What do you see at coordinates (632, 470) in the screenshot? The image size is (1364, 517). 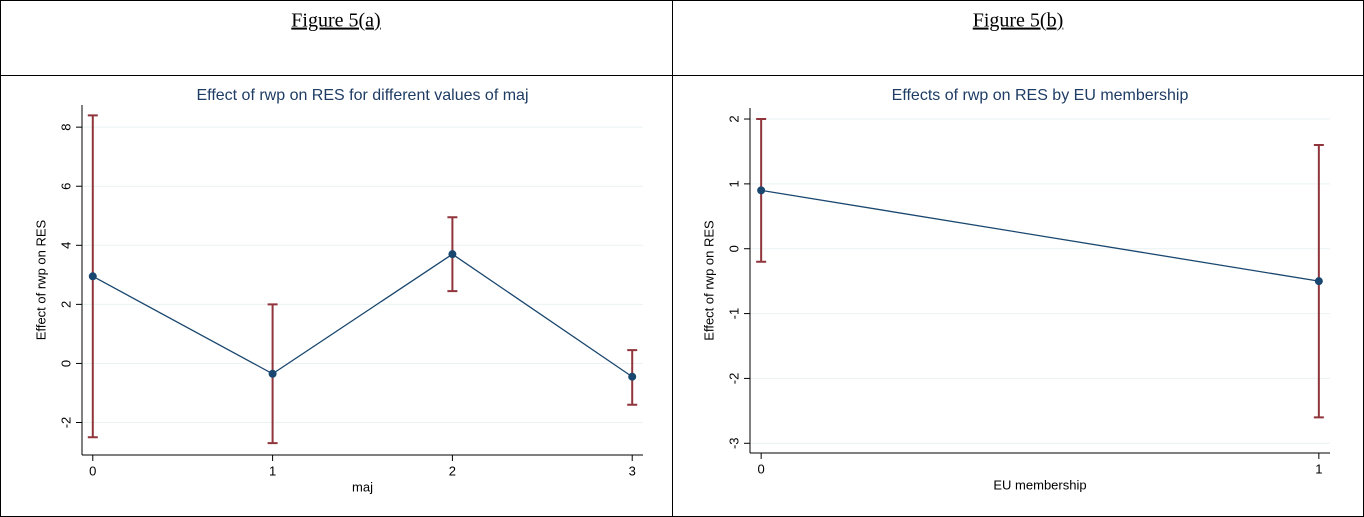 I see `x-tick-label: 3` at bounding box center [632, 470].